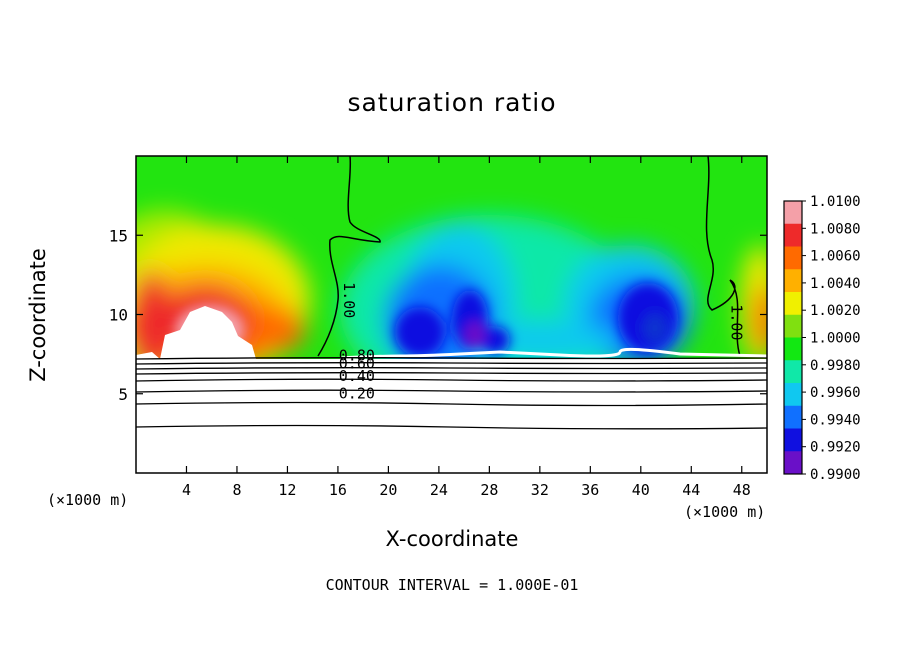 The image size is (904, 654). Describe the element at coordinates (489, 490) in the screenshot. I see `x-tick-label: 28` at that location.